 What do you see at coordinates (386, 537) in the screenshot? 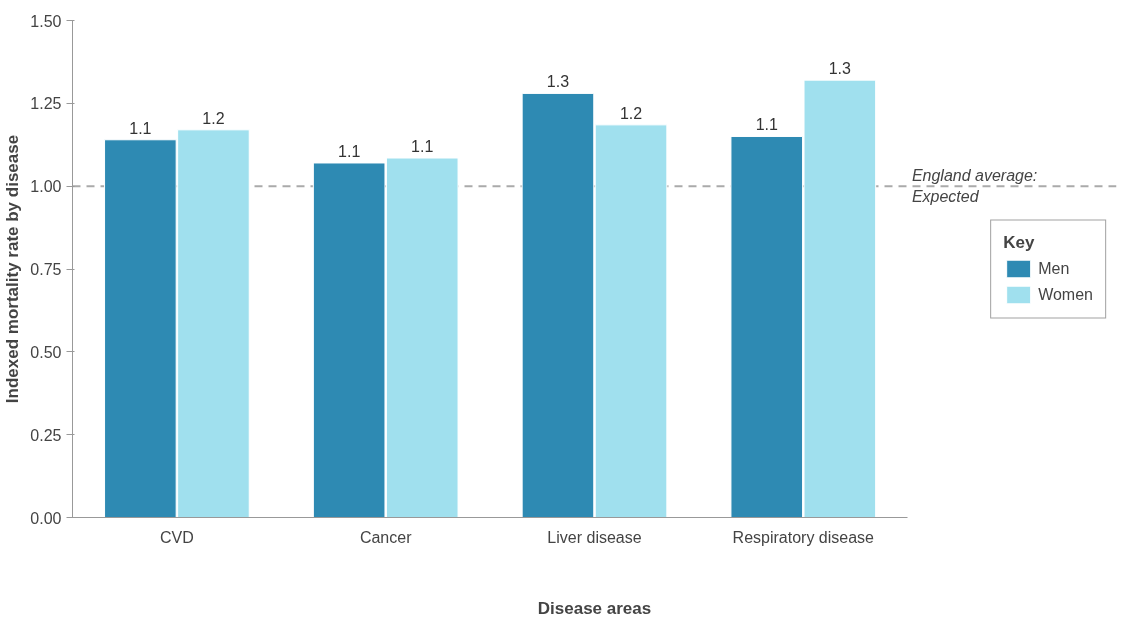
I see `x-tick-label: Cancer` at bounding box center [386, 537].